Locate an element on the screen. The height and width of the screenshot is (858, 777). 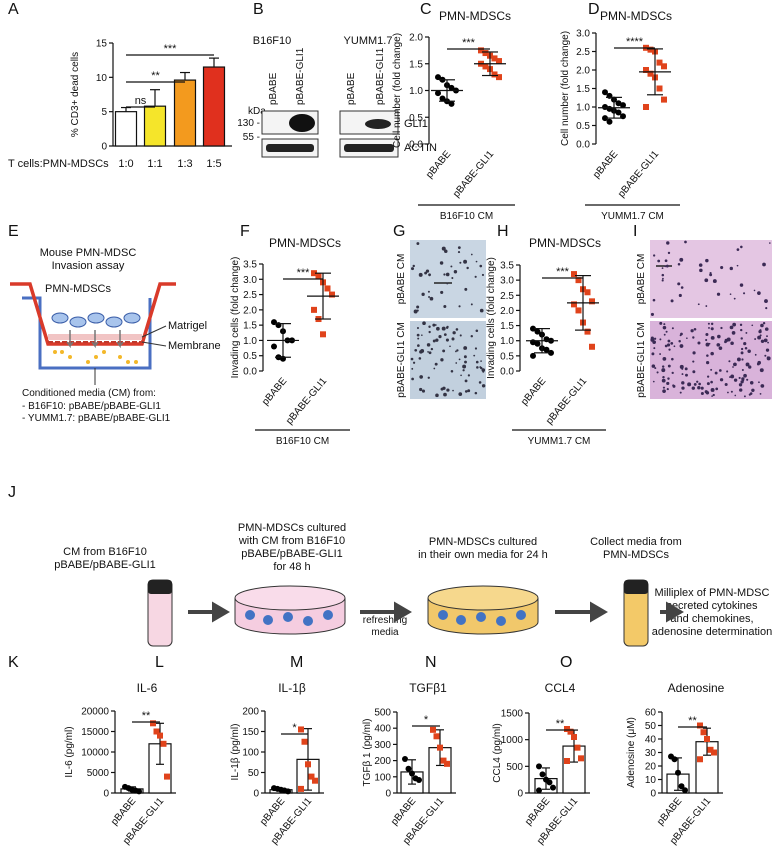
step-text: secreted cytokines is located at coordinates (712, 606).